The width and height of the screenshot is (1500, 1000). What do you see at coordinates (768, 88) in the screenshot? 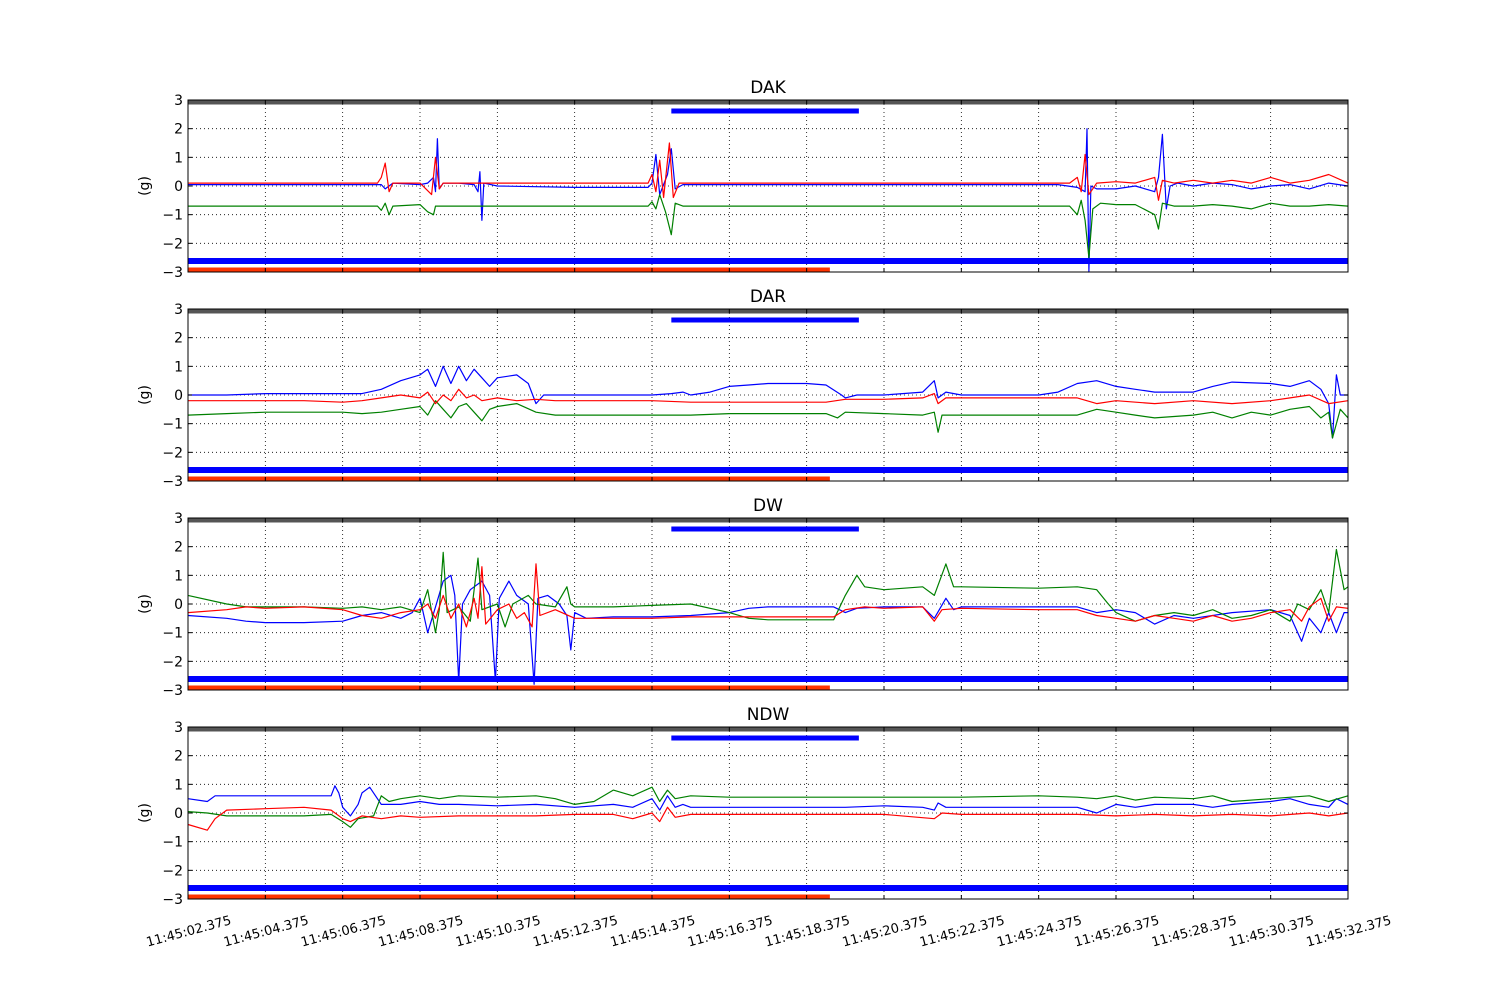
I see `panel-title: DAK` at bounding box center [768, 88].